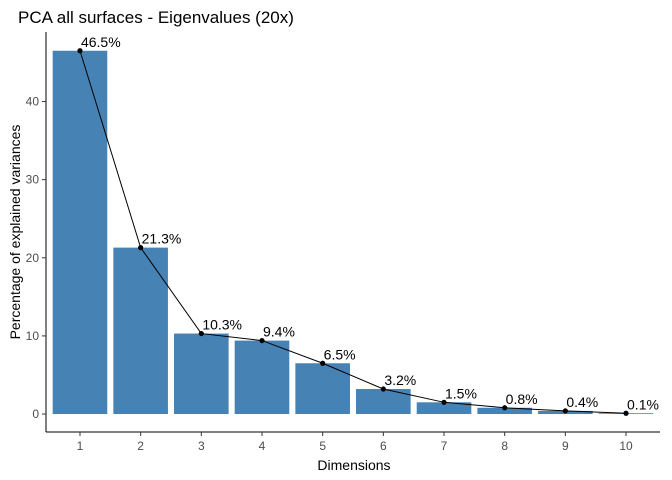  I want to click on y-tick-label: 30, so click(33, 180).